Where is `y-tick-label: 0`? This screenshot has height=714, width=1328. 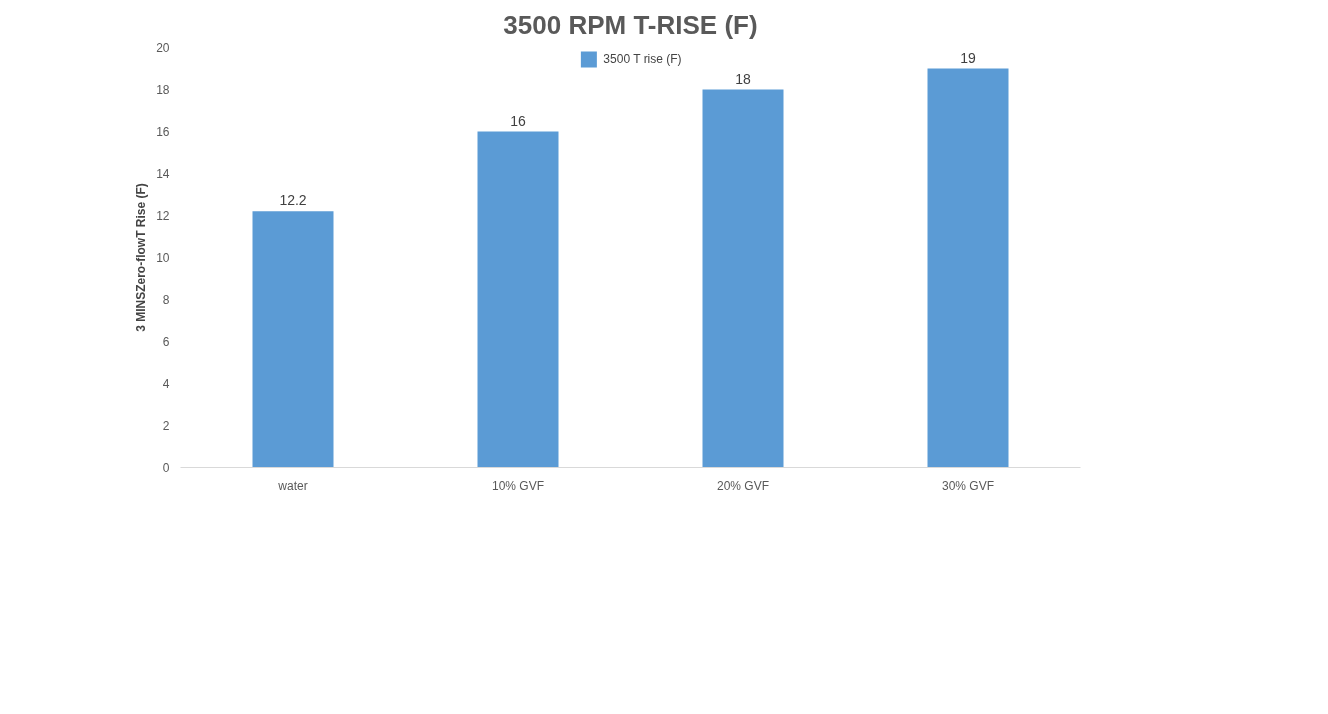
y-tick-label: 0 is located at coordinates (166, 468).